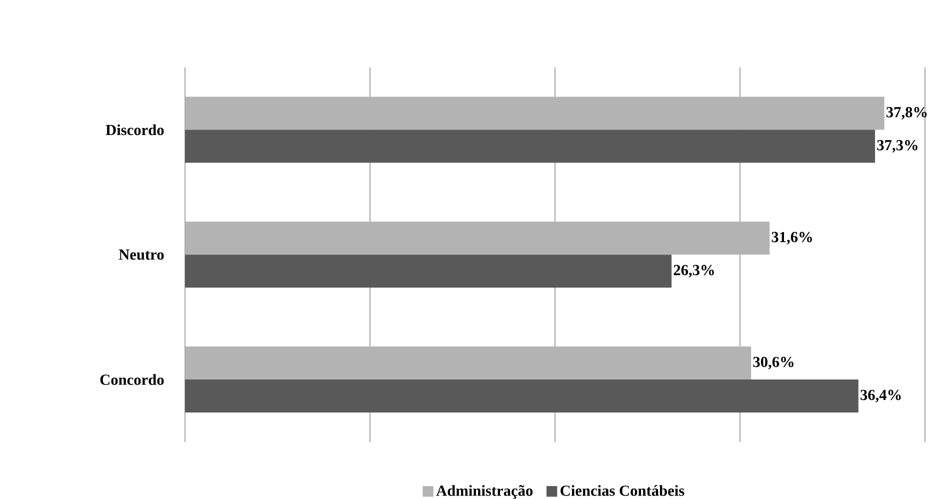  I want to click on data-label: 31,6%, so click(792, 238).